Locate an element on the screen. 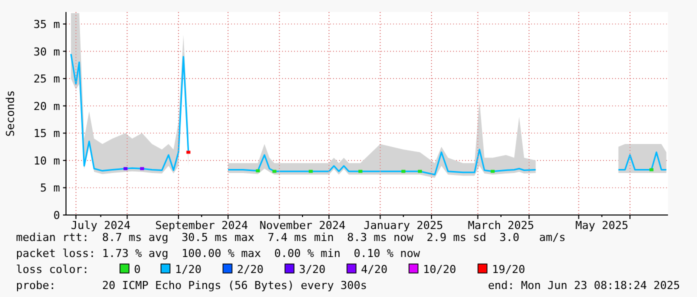 This screenshot has height=297, width=697. legend-label: 3/20 is located at coordinates (312, 269).